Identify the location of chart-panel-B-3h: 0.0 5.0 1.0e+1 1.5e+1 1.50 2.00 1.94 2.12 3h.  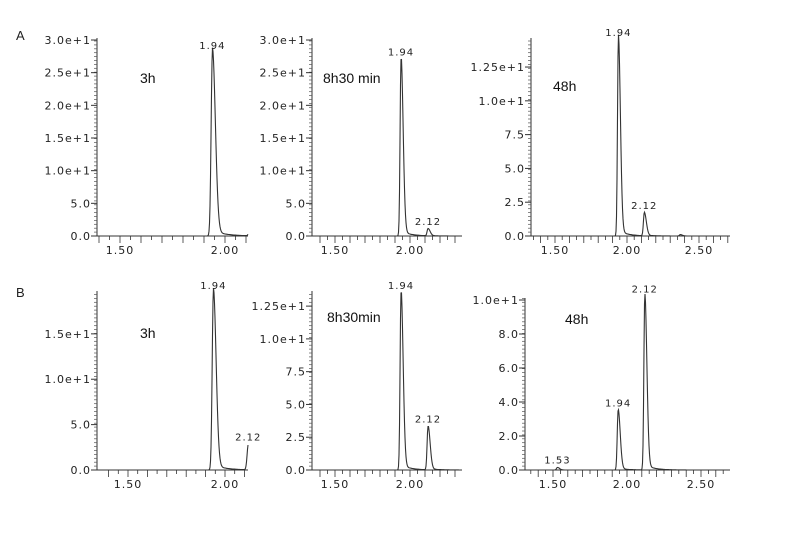
(153, 386).